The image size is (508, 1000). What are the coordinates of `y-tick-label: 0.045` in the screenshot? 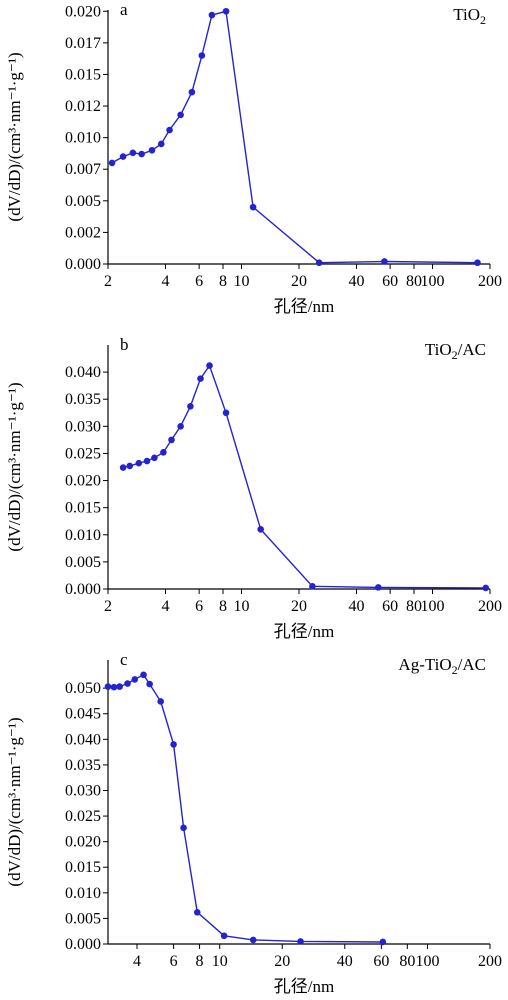 It's located at (83, 714).